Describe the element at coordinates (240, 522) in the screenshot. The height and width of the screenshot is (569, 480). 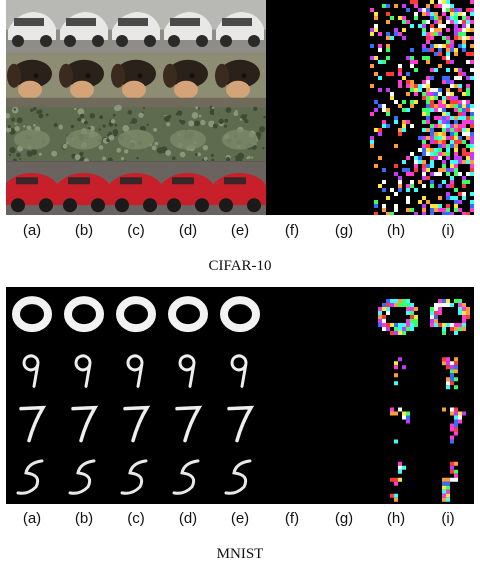
I see `mnist-column-labels: (a) (b) (c) (d) (e) (f) (g) (h) (i)` at that location.